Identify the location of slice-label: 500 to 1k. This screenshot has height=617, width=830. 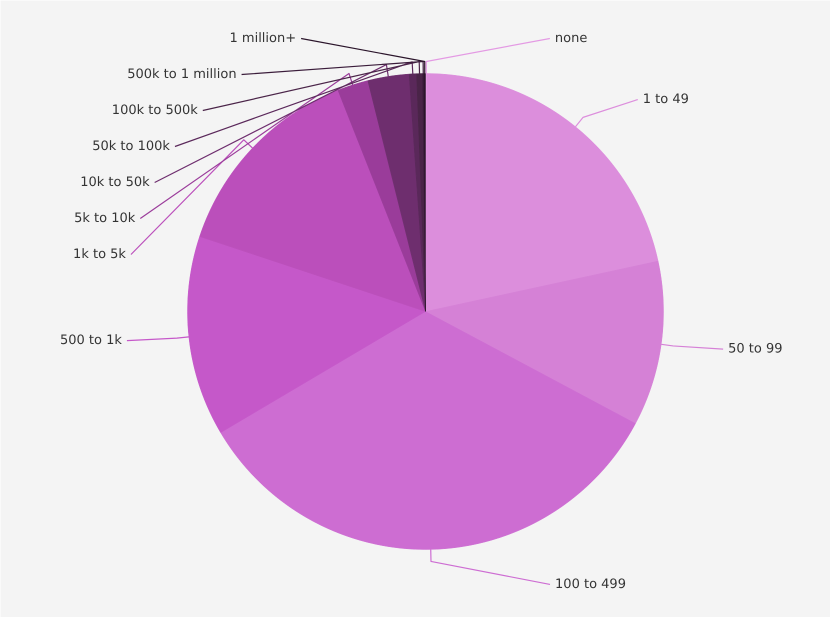
(91, 340).